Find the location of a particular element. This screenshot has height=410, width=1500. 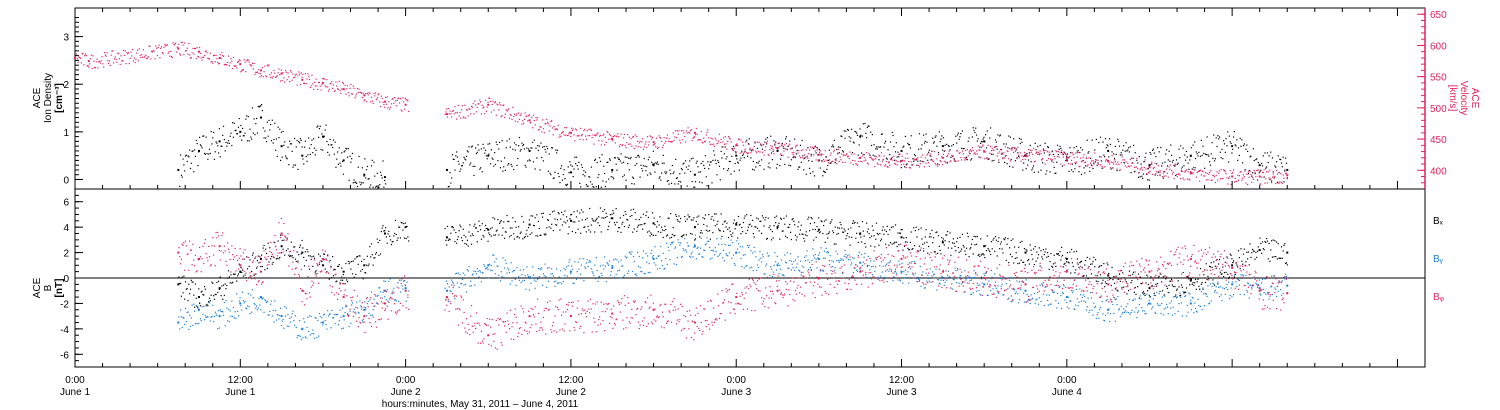

by-series-point is located at coordinates (777, 265).